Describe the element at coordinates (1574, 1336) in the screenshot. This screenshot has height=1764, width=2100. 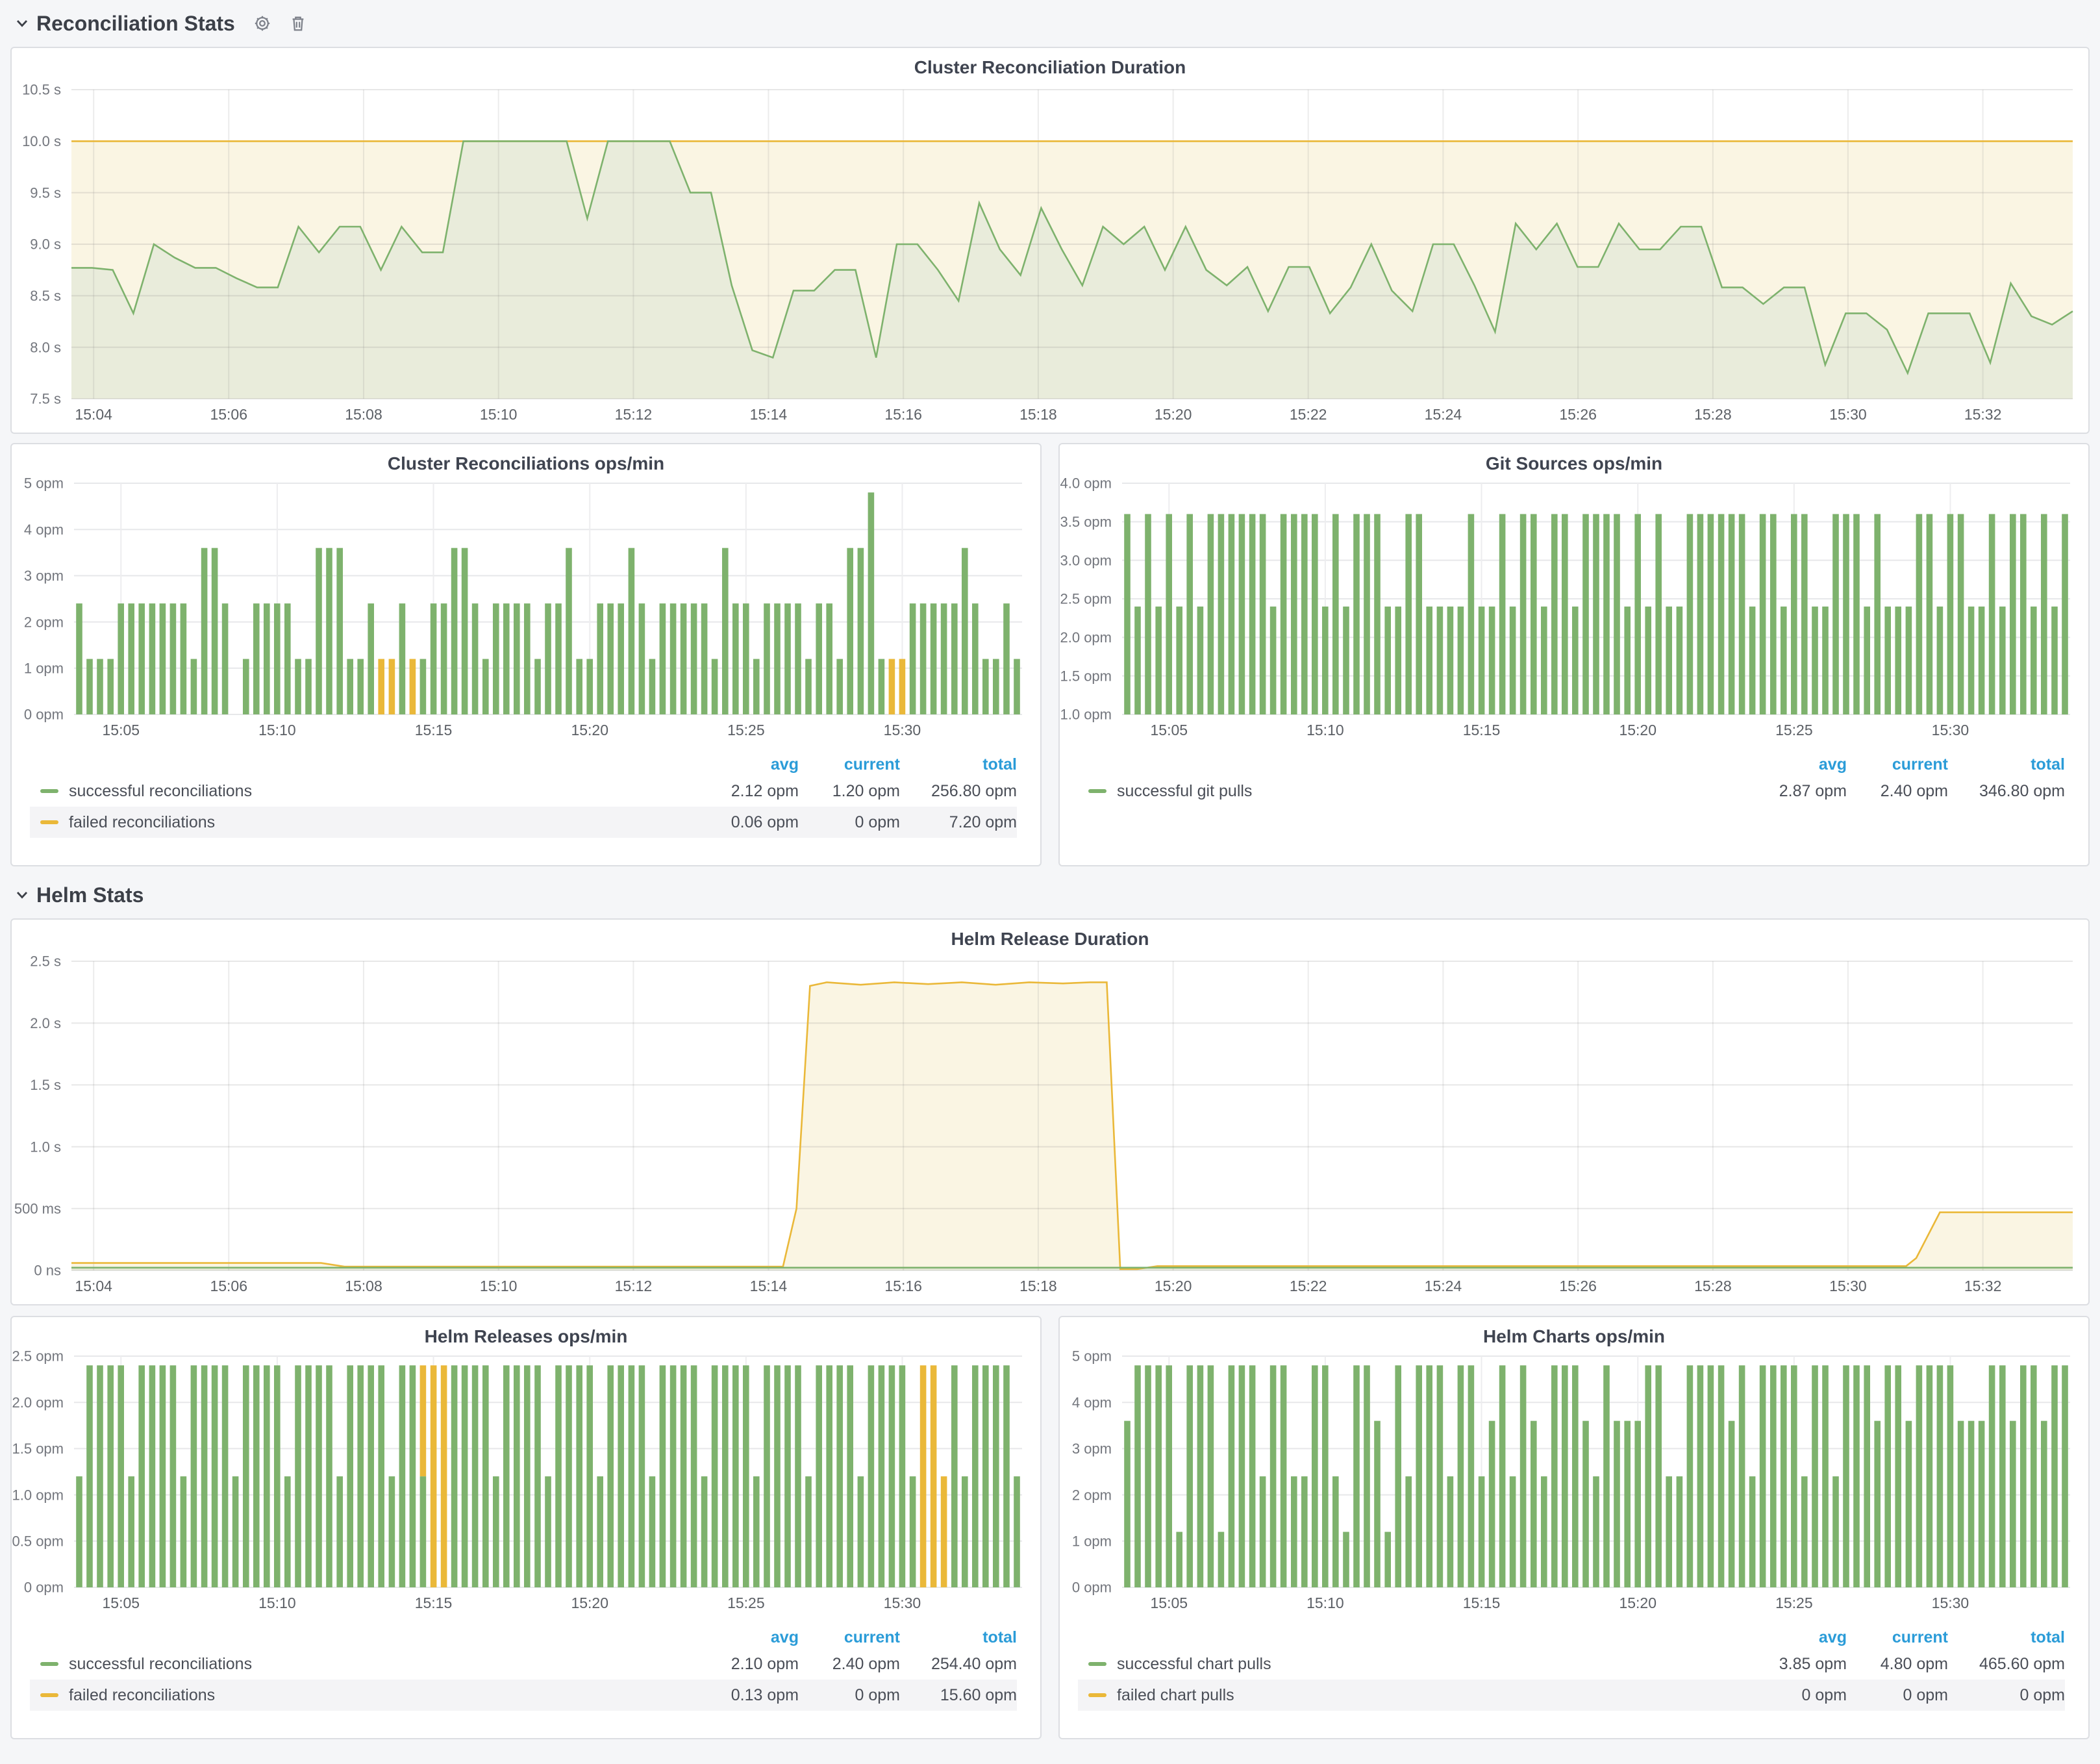
I see `panel-title: Helm Charts ops/min` at that location.